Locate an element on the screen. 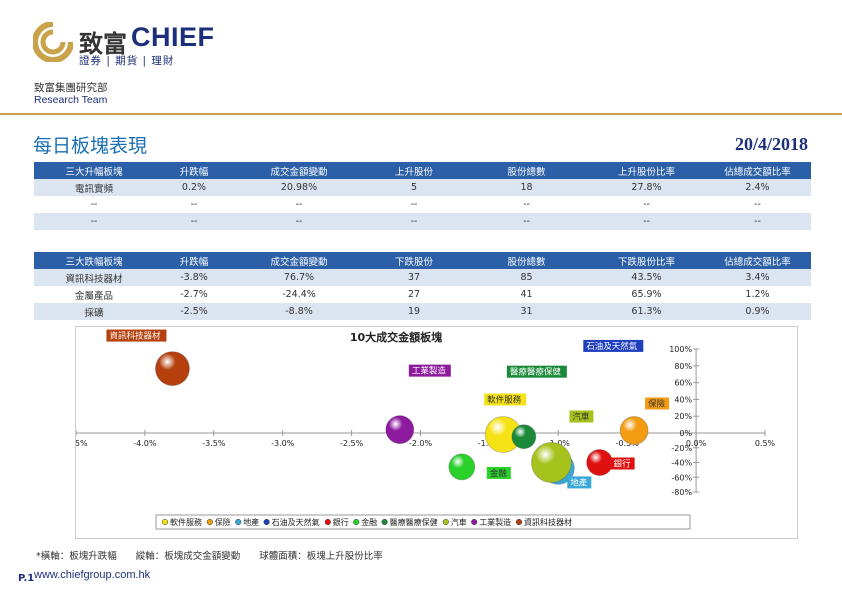 Image resolution: width=842 pixels, height=595 pixels. bubble-label: 銀行 is located at coordinates (623, 464).